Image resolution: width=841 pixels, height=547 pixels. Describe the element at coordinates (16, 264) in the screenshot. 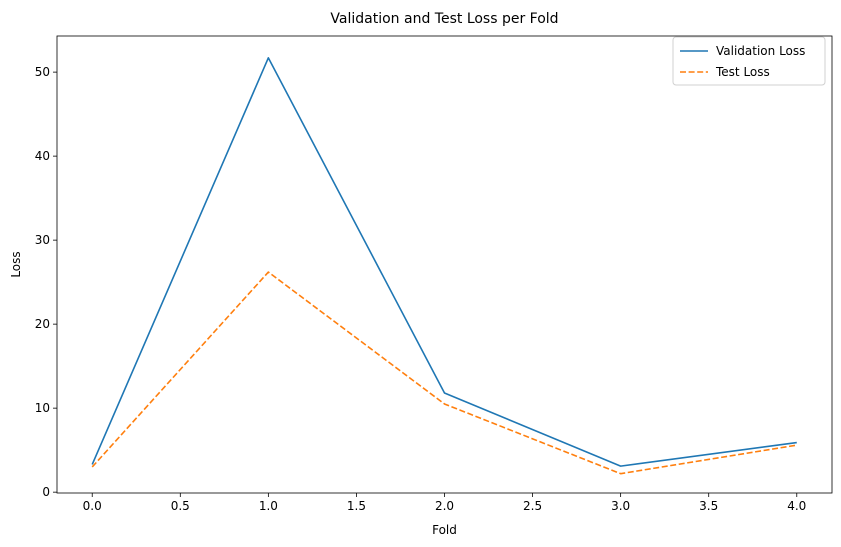

I see `y-axis-label: Loss` at that location.